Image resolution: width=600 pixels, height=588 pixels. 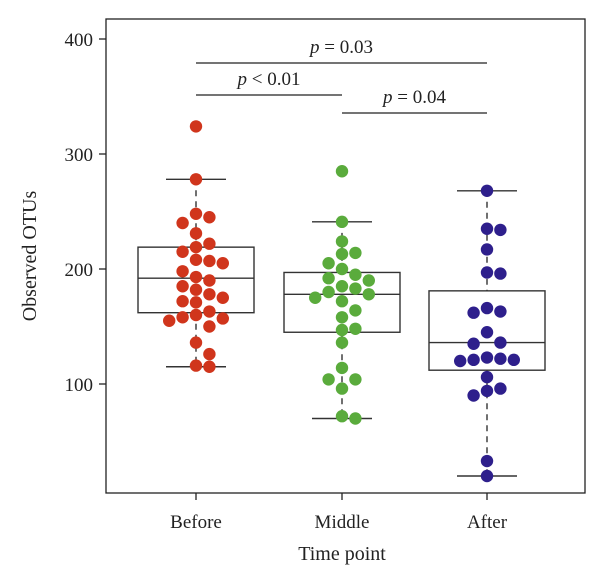 I want to click on y-tick-label: 200, so click(x=79, y=270).